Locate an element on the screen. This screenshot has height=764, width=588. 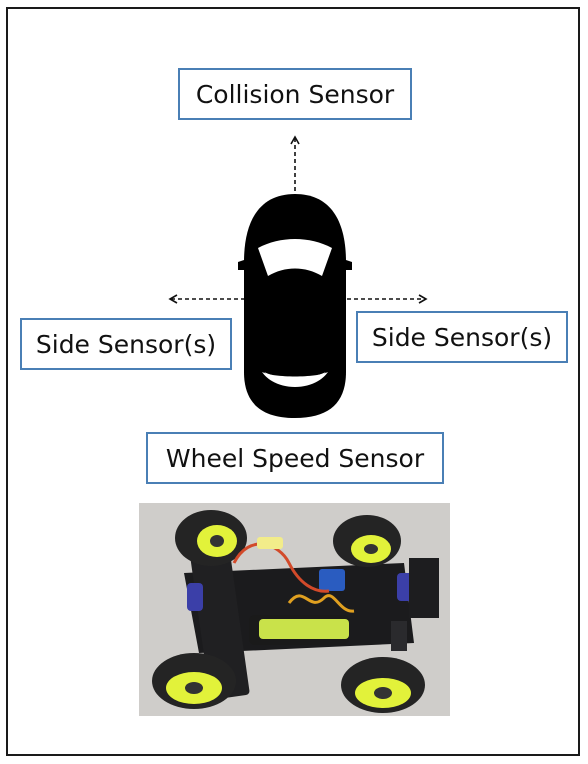
side-sensor-left-label: Side Sensor(s) is located at coordinates (126, 344).